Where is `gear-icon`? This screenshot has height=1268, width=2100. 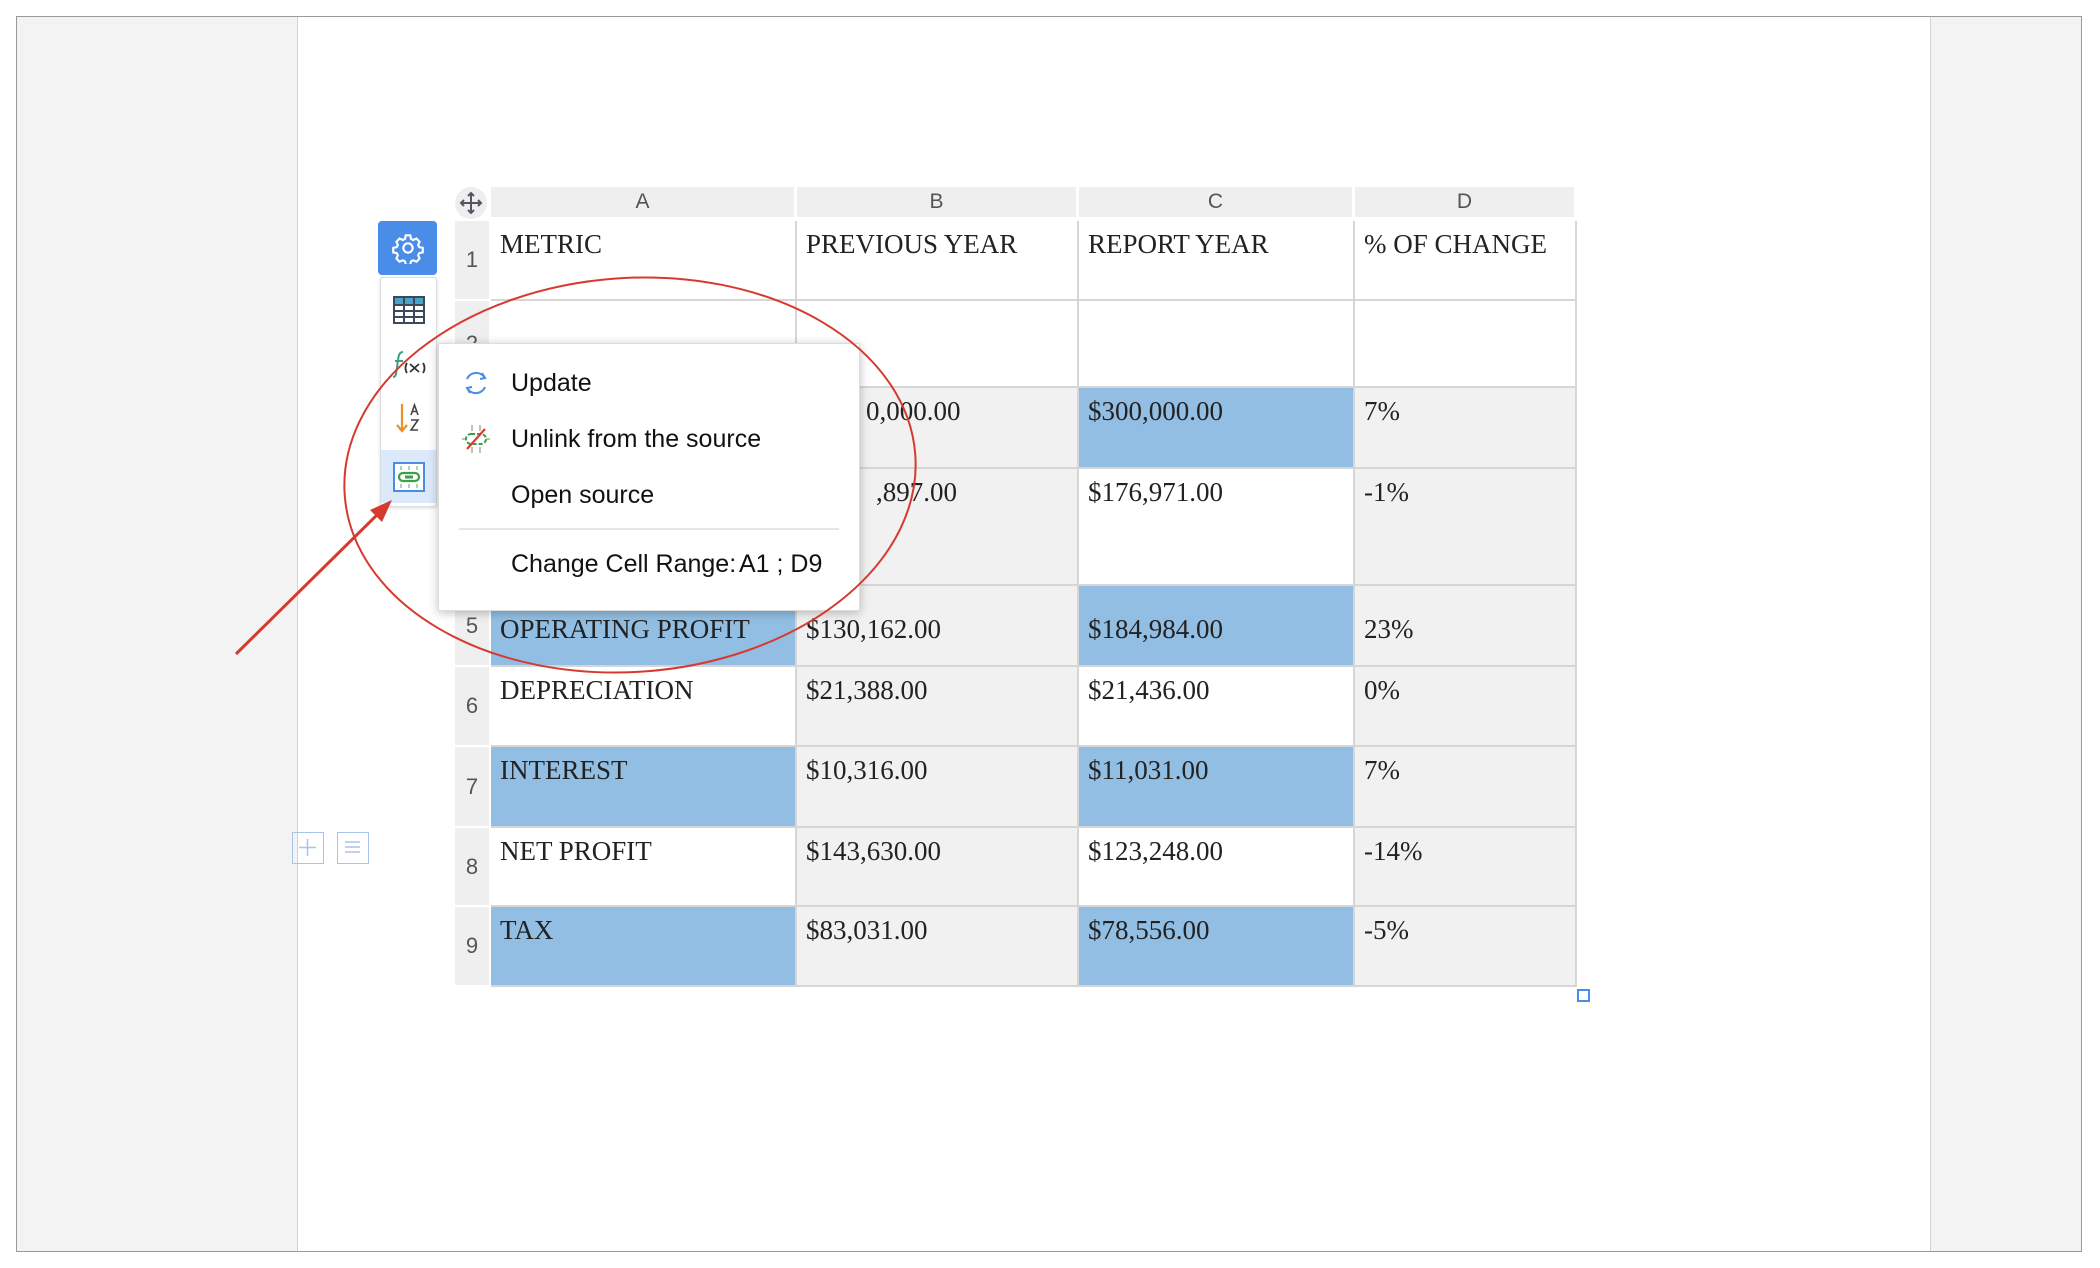 gear-icon is located at coordinates (407, 249).